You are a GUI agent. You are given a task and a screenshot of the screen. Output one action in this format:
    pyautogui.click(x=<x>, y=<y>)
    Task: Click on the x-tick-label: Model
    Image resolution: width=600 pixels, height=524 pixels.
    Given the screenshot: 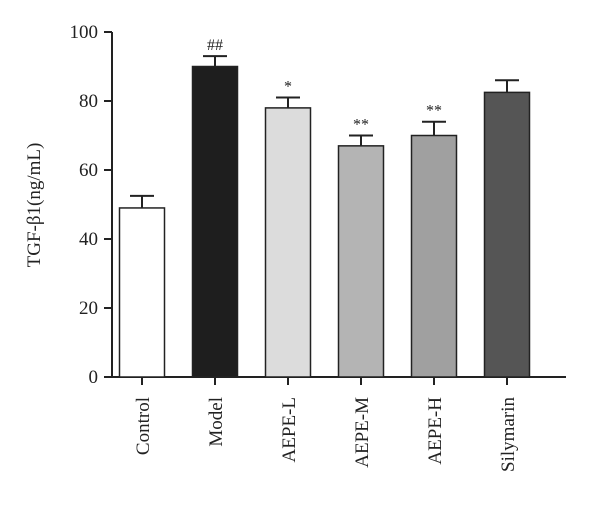 What is the action you would take?
    pyautogui.click(x=216, y=422)
    